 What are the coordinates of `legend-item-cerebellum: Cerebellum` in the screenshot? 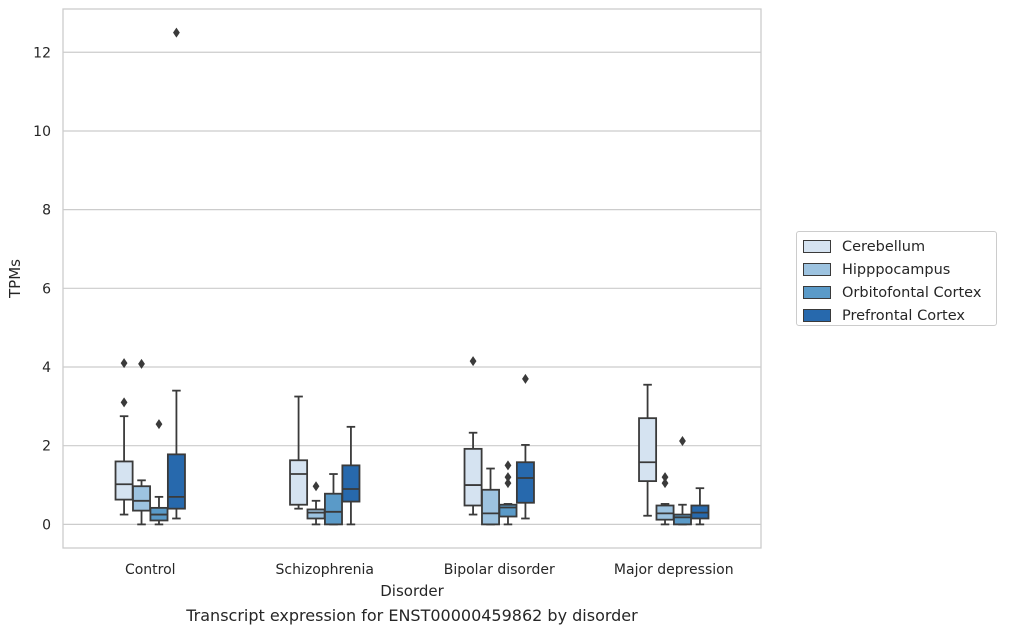 It's located at (899, 246).